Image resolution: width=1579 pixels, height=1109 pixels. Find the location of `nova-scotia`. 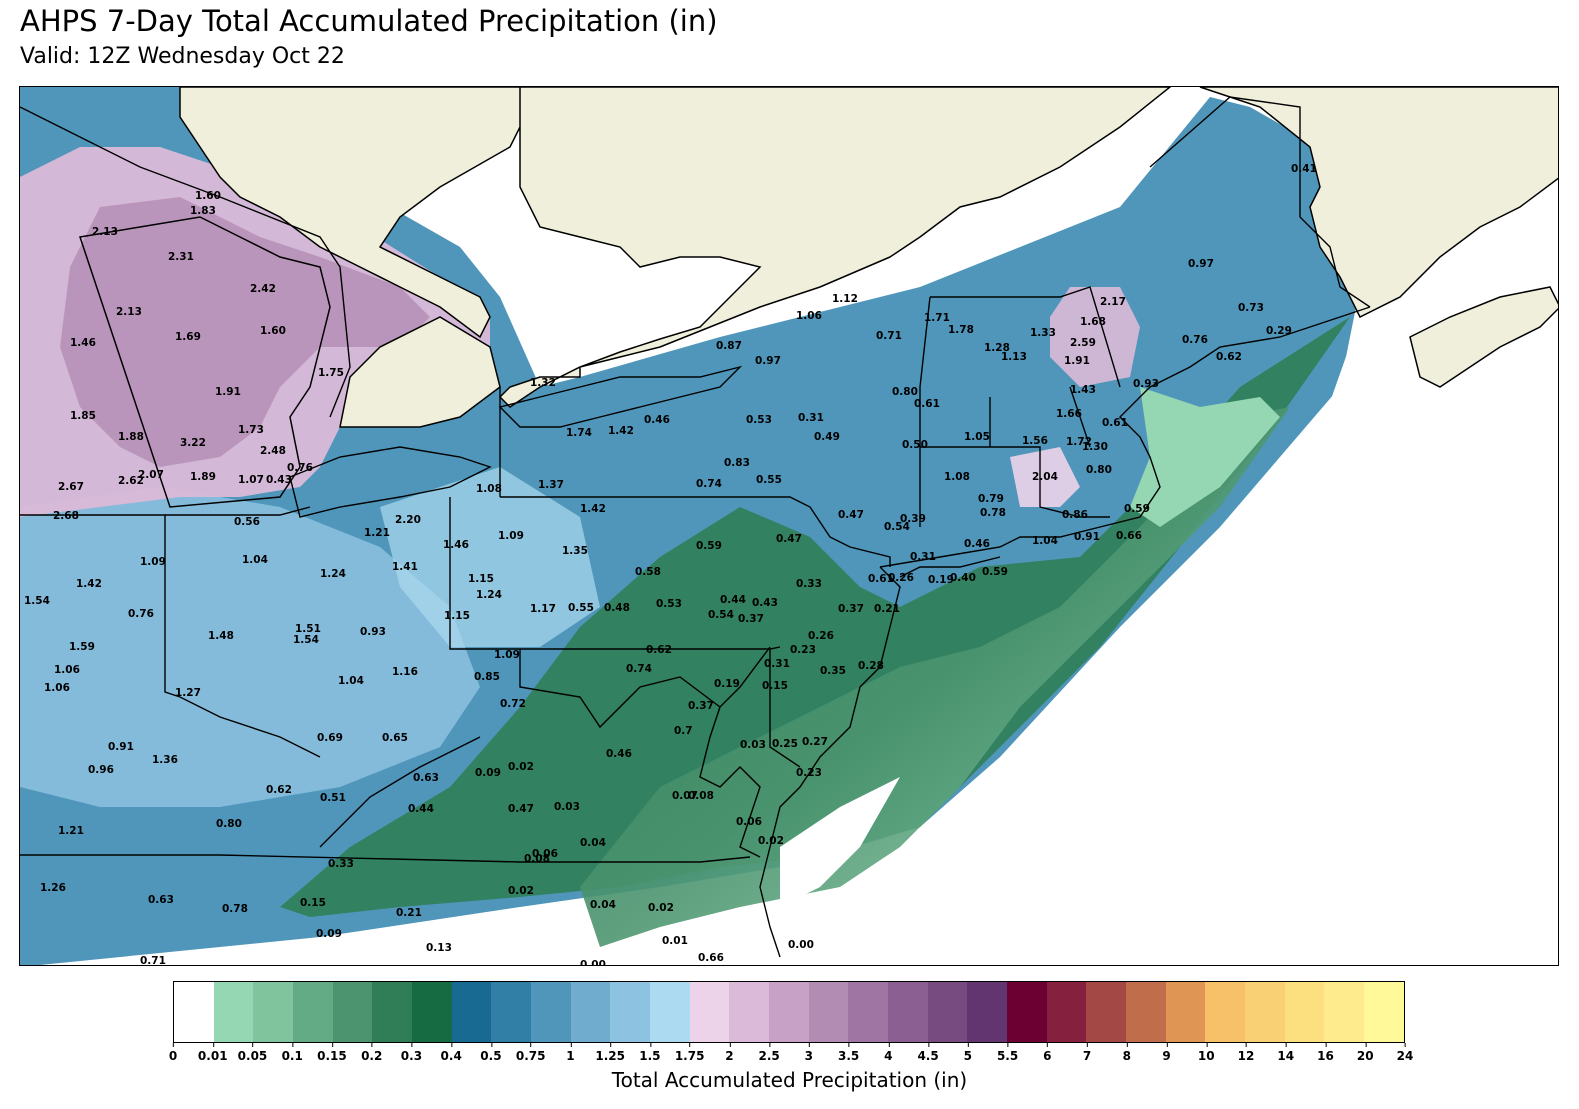

nova-scotia is located at coordinates (1483, 337).